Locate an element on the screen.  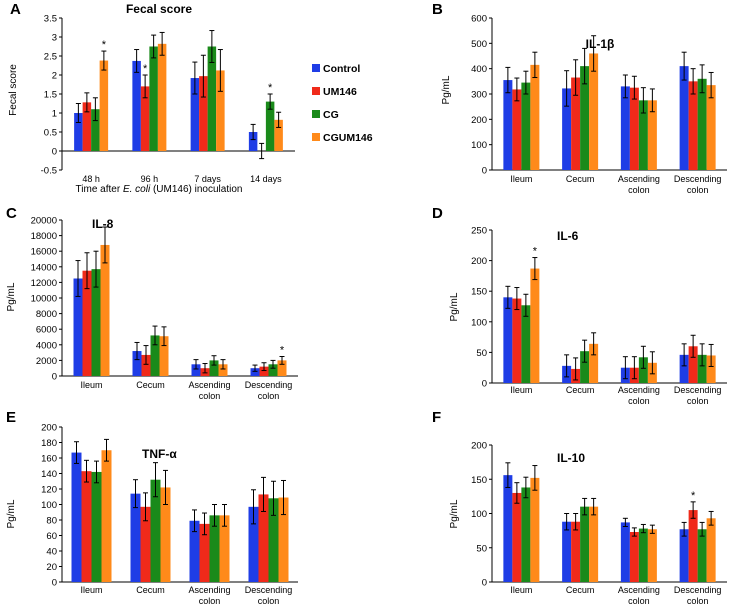
y-tick-label: 20 is located at coordinates (51, 567).